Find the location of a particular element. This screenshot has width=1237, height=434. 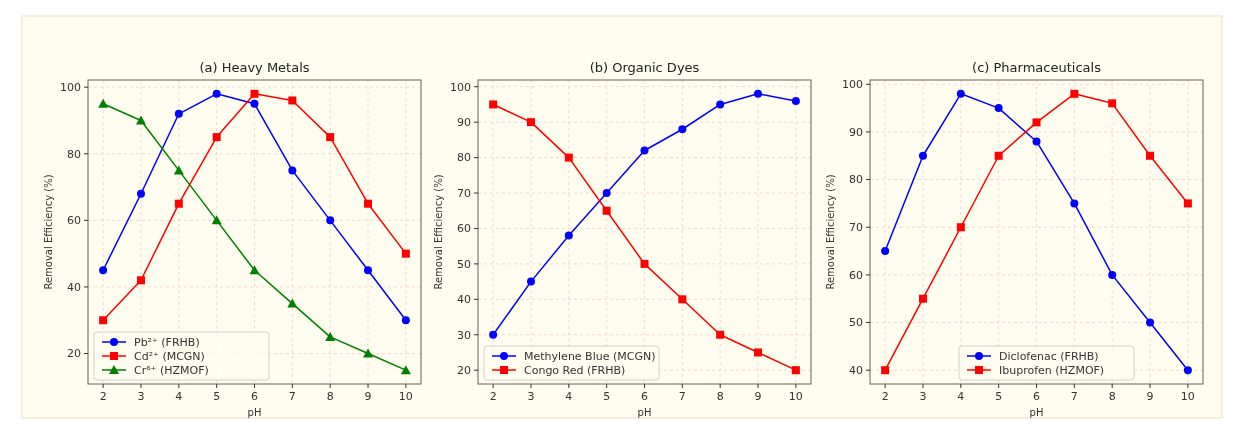

legend-label: Congo Red (FRHB) is located at coordinates (575, 370).